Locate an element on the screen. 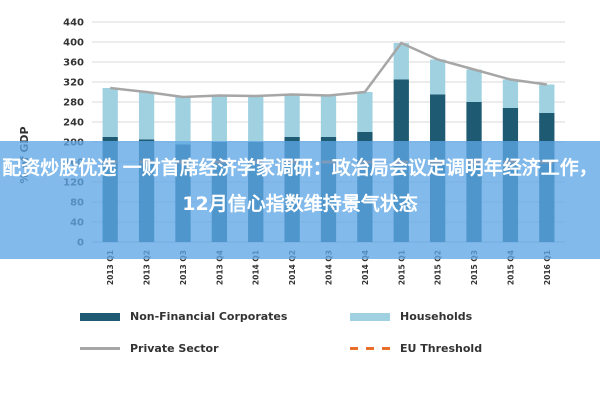 The width and height of the screenshot is (600, 400). x-tick-label: 2013 Q2 is located at coordinates (147, 267).